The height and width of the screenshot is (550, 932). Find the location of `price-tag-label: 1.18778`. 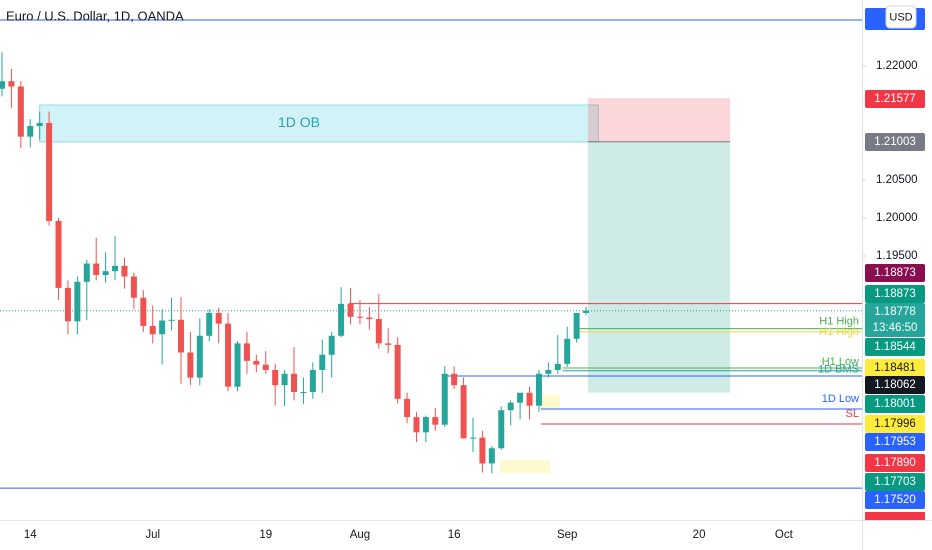

price-tag-label: 1.18778 is located at coordinates (895, 312).